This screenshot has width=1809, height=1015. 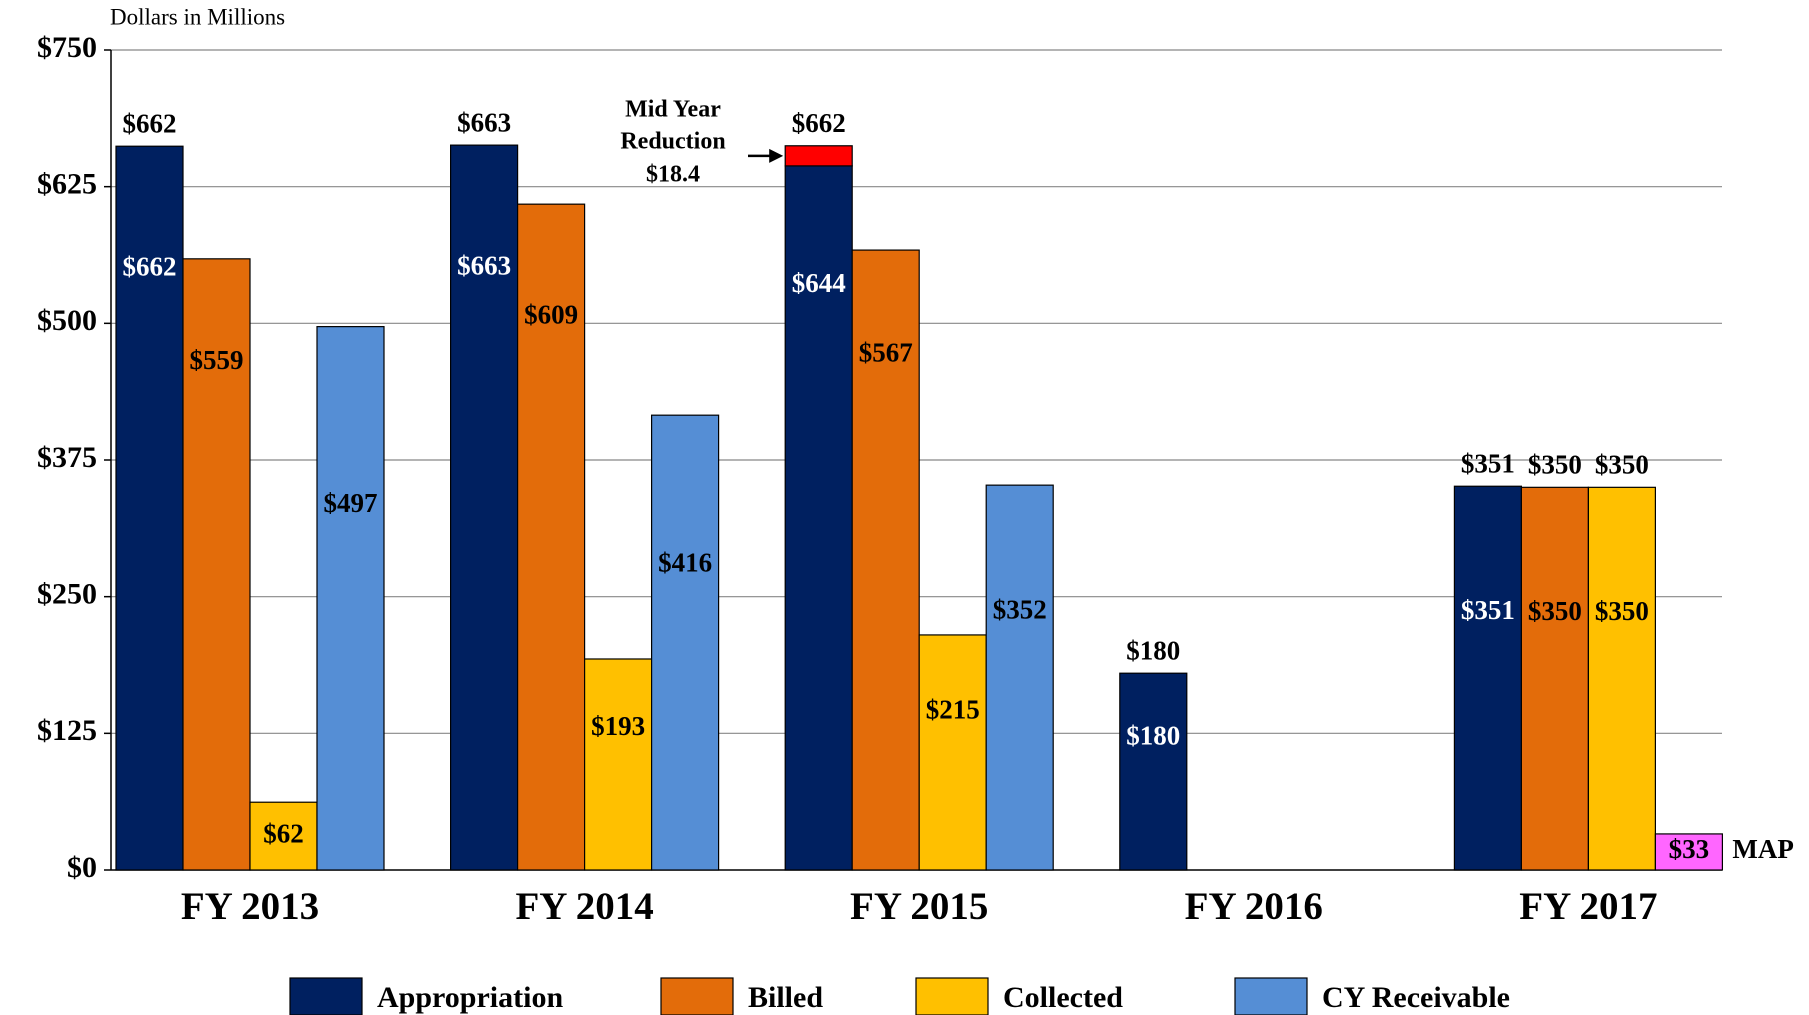 I want to click on y-tick-label: $375, so click(x=67, y=457).